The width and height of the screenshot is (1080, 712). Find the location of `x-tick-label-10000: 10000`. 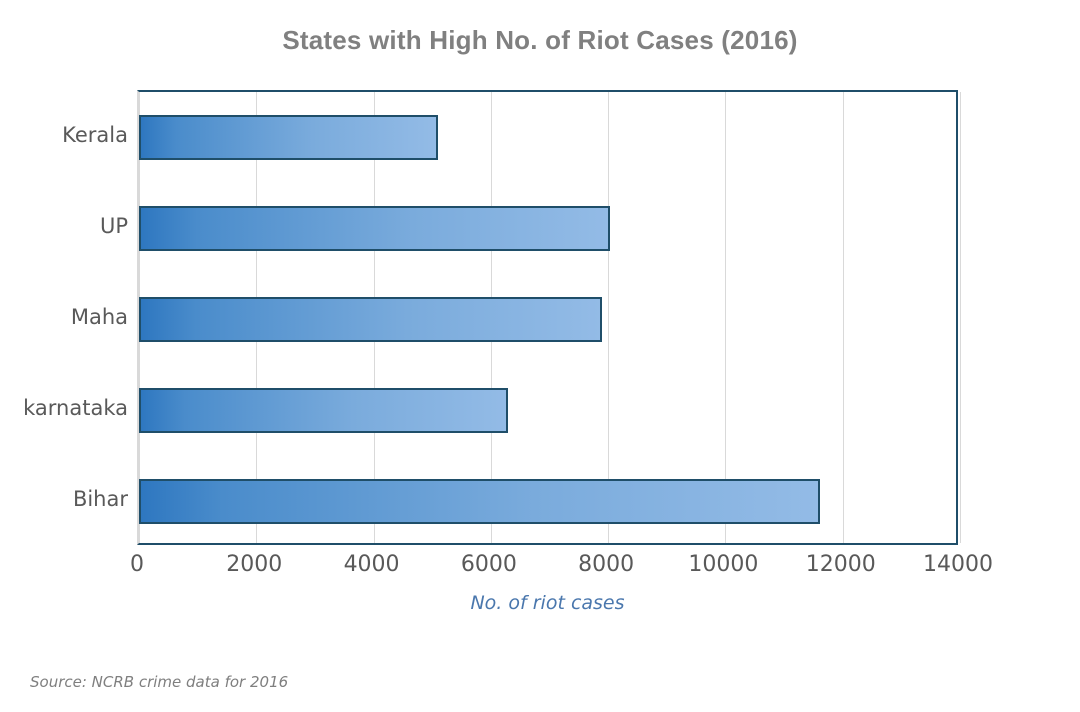

x-tick-label-10000: 10000 is located at coordinates (723, 564).